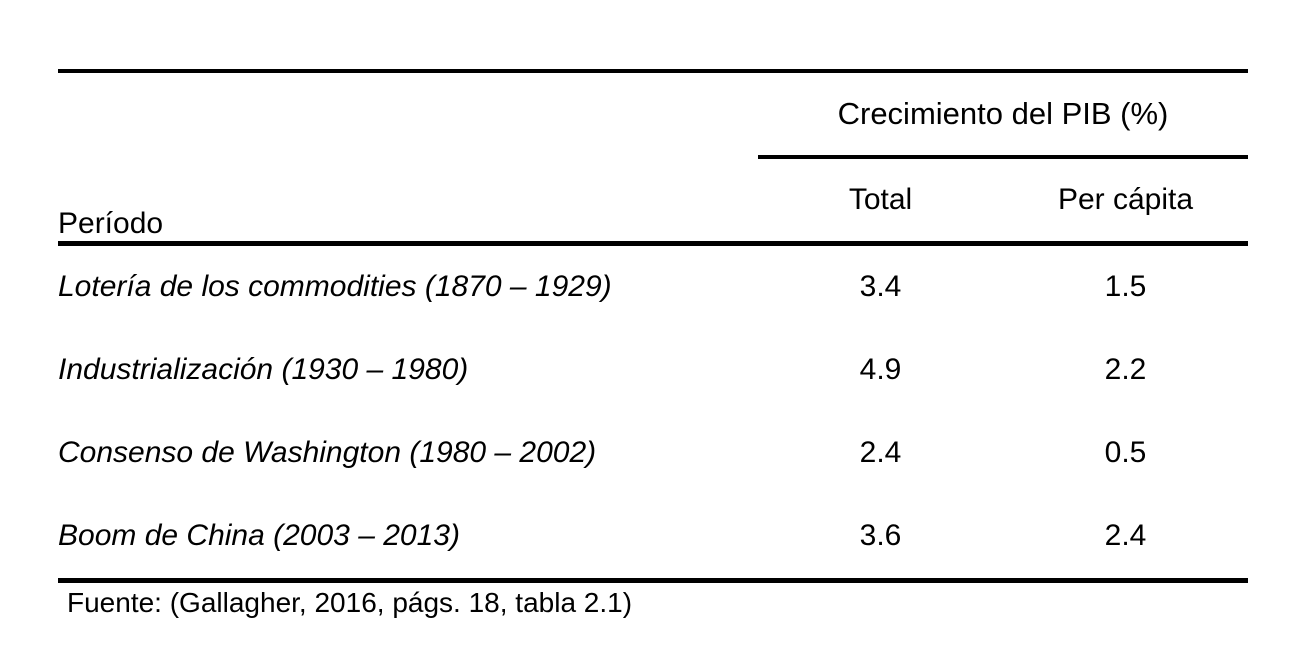  What do you see at coordinates (263, 370) in the screenshot?
I see `period-cell: Industrialización (1930 – 1980)` at bounding box center [263, 370].